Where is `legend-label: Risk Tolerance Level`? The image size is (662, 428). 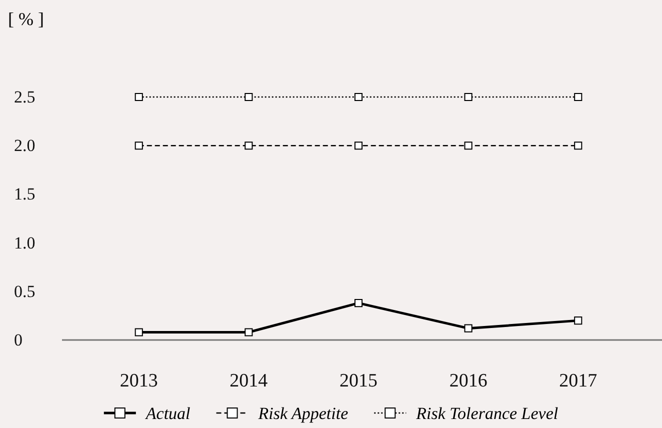
legend-label: Risk Tolerance Level is located at coordinates (486, 413).